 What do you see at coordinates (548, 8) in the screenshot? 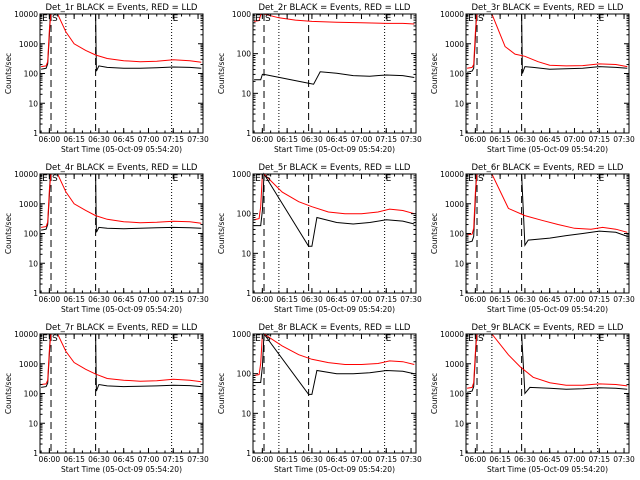
I see `chart-title: Det_3r BLACK = Events, RED = LLD` at bounding box center [548, 8].